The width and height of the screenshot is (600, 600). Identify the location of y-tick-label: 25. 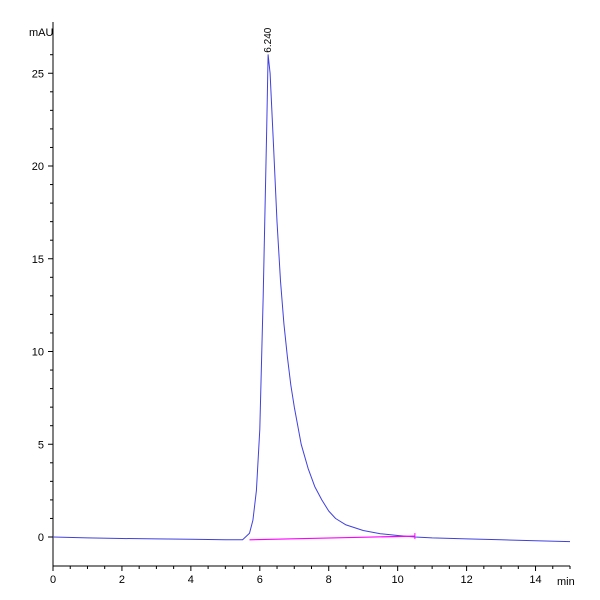
(38, 74).